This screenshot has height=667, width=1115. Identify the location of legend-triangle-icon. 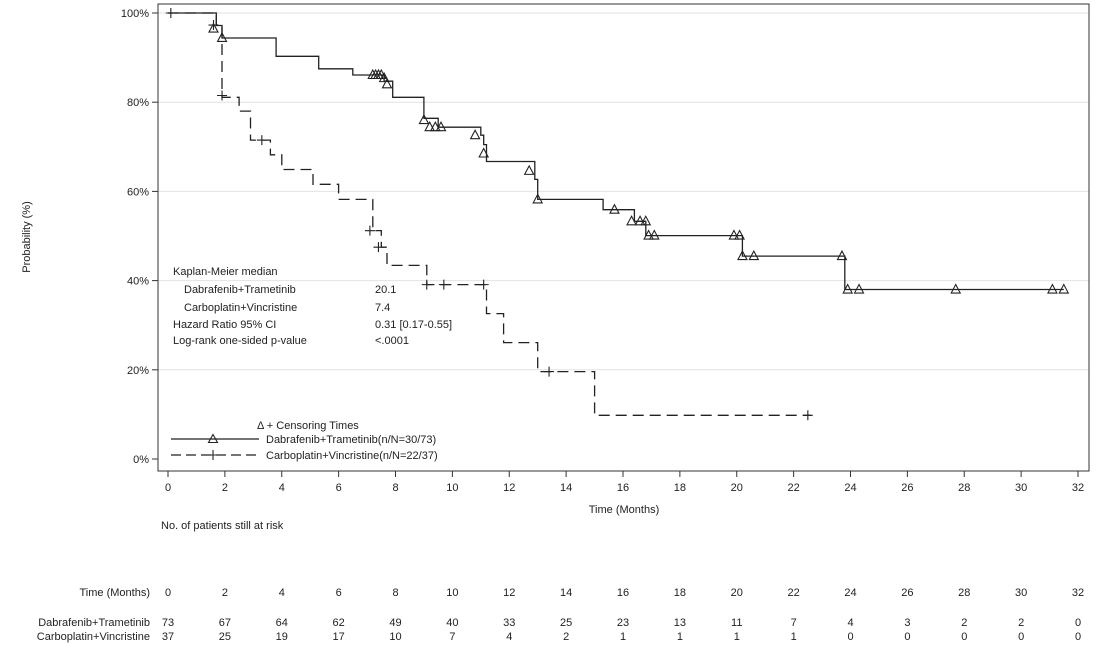
(213, 438).